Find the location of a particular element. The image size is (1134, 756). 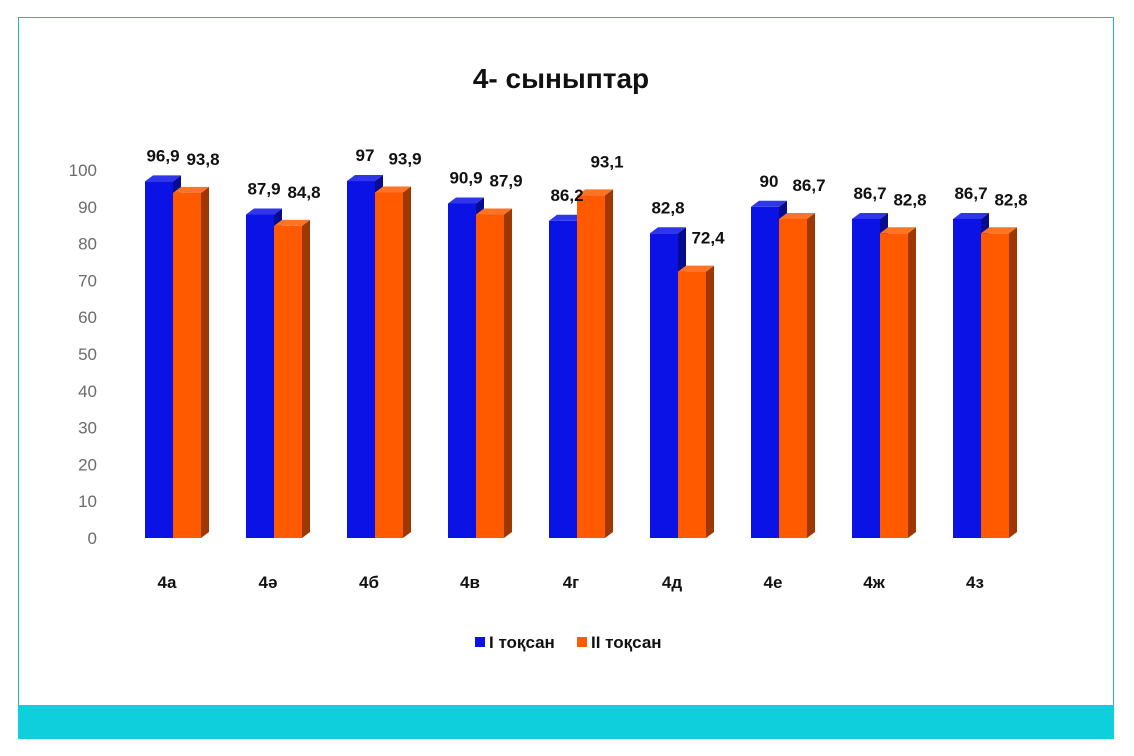

y-axis: 0 10 20 30 40 50 60 70 80 90 100 is located at coordinates (83, 354).